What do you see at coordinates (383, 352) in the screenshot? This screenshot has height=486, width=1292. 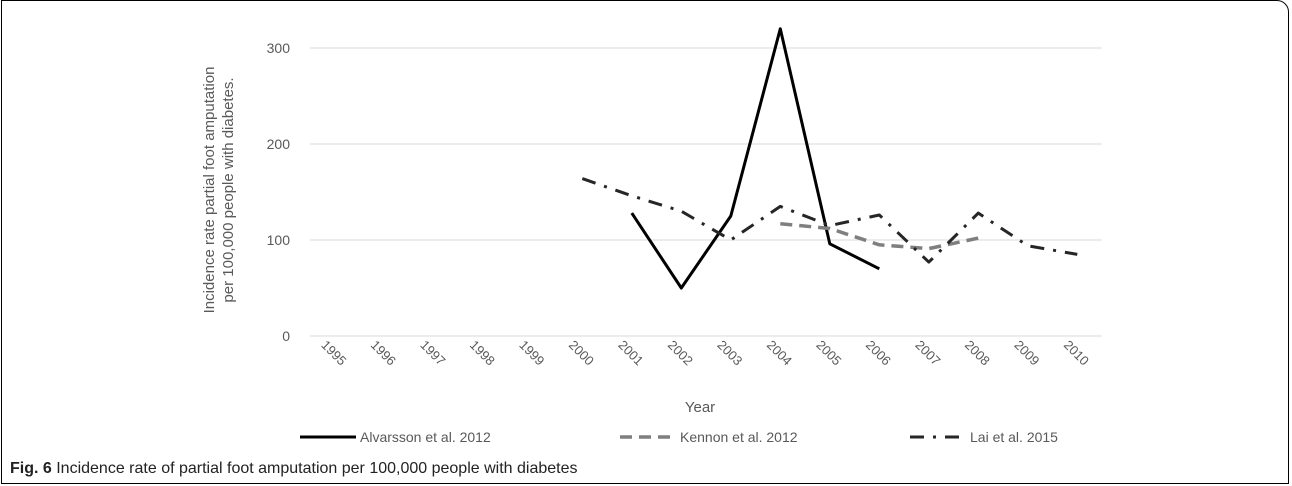 I see `x-tick-label: 1996` at bounding box center [383, 352].